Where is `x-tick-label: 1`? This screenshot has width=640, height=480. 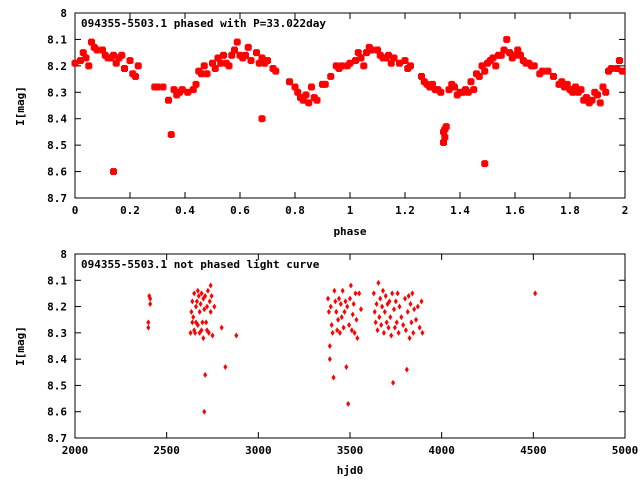 x-tick-label: 1 is located at coordinates (350, 210).